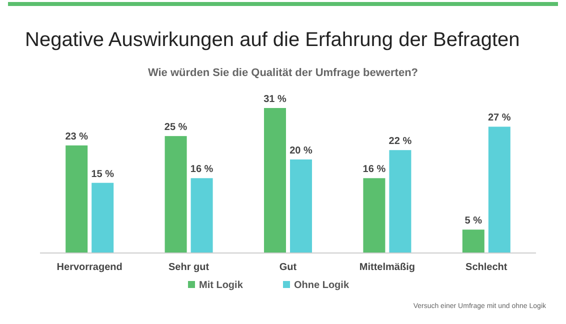 The width and height of the screenshot is (566, 324). What do you see at coordinates (272, 40) in the screenshot?
I see `chart-title: Negative Auswirkungen auf die Erfahrung der Befragten` at bounding box center [272, 40].